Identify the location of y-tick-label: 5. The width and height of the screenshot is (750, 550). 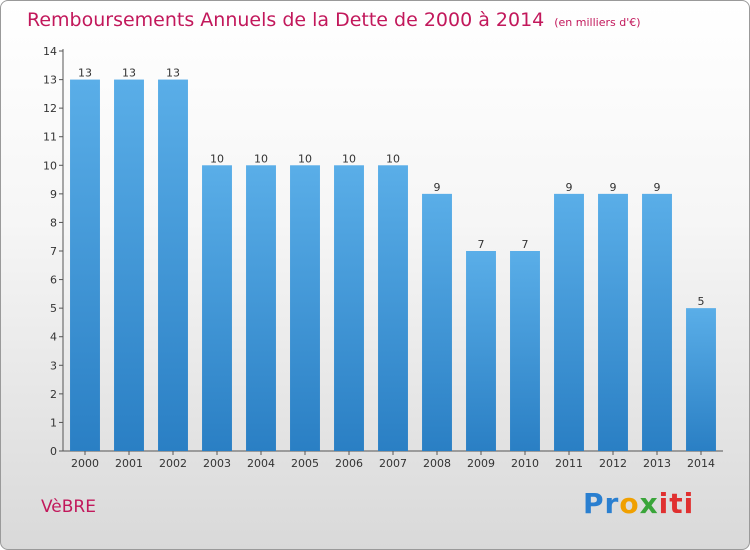
(53, 308).